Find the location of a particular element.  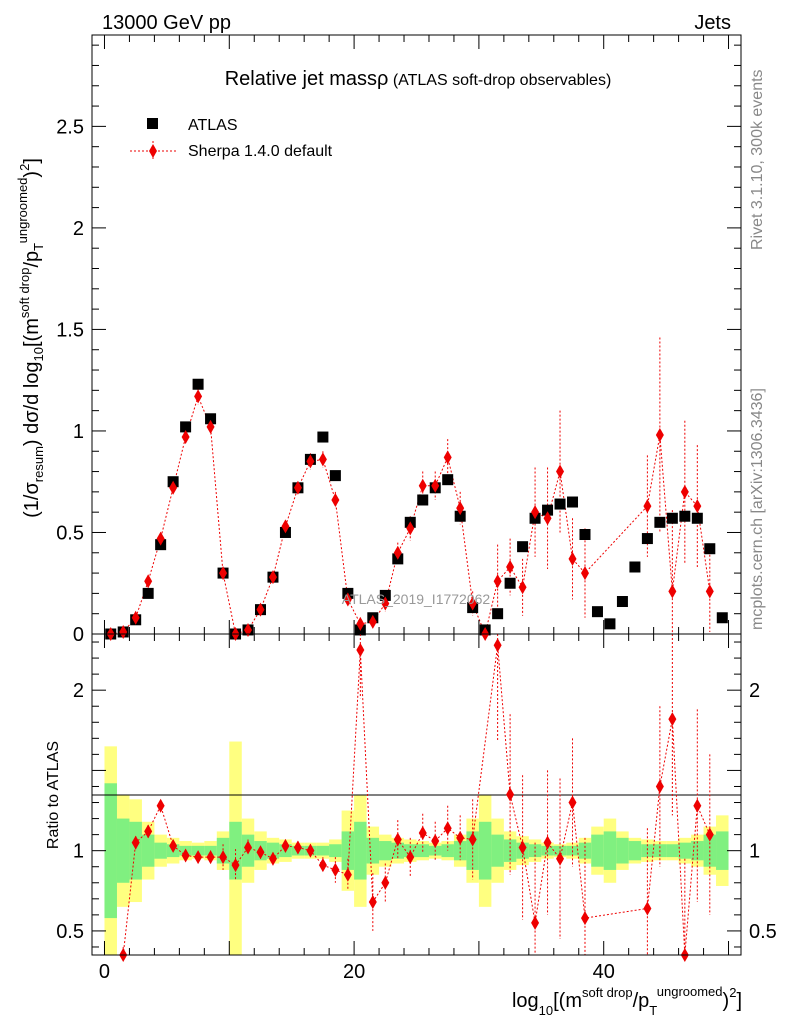

main-y-tick-label: 1 is located at coordinates (78, 432).